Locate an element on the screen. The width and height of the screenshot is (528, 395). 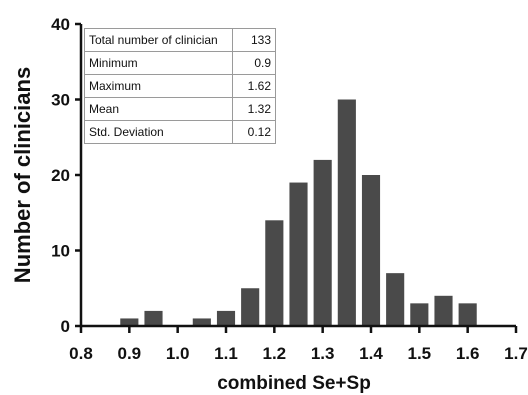
stats-label: Total number of clinician is located at coordinates (158, 40).